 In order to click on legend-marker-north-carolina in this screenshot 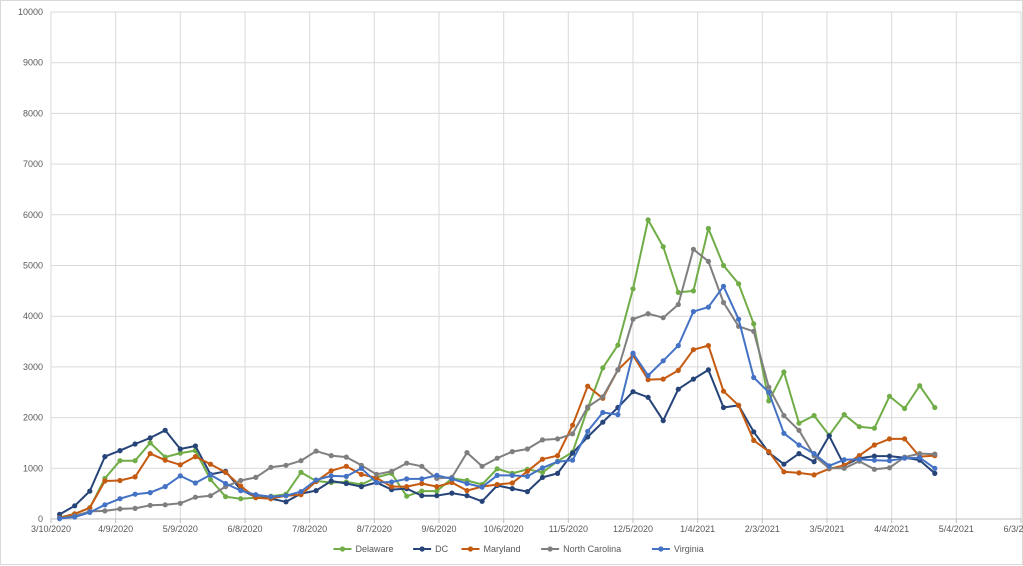, I will do `click(550, 549)`.